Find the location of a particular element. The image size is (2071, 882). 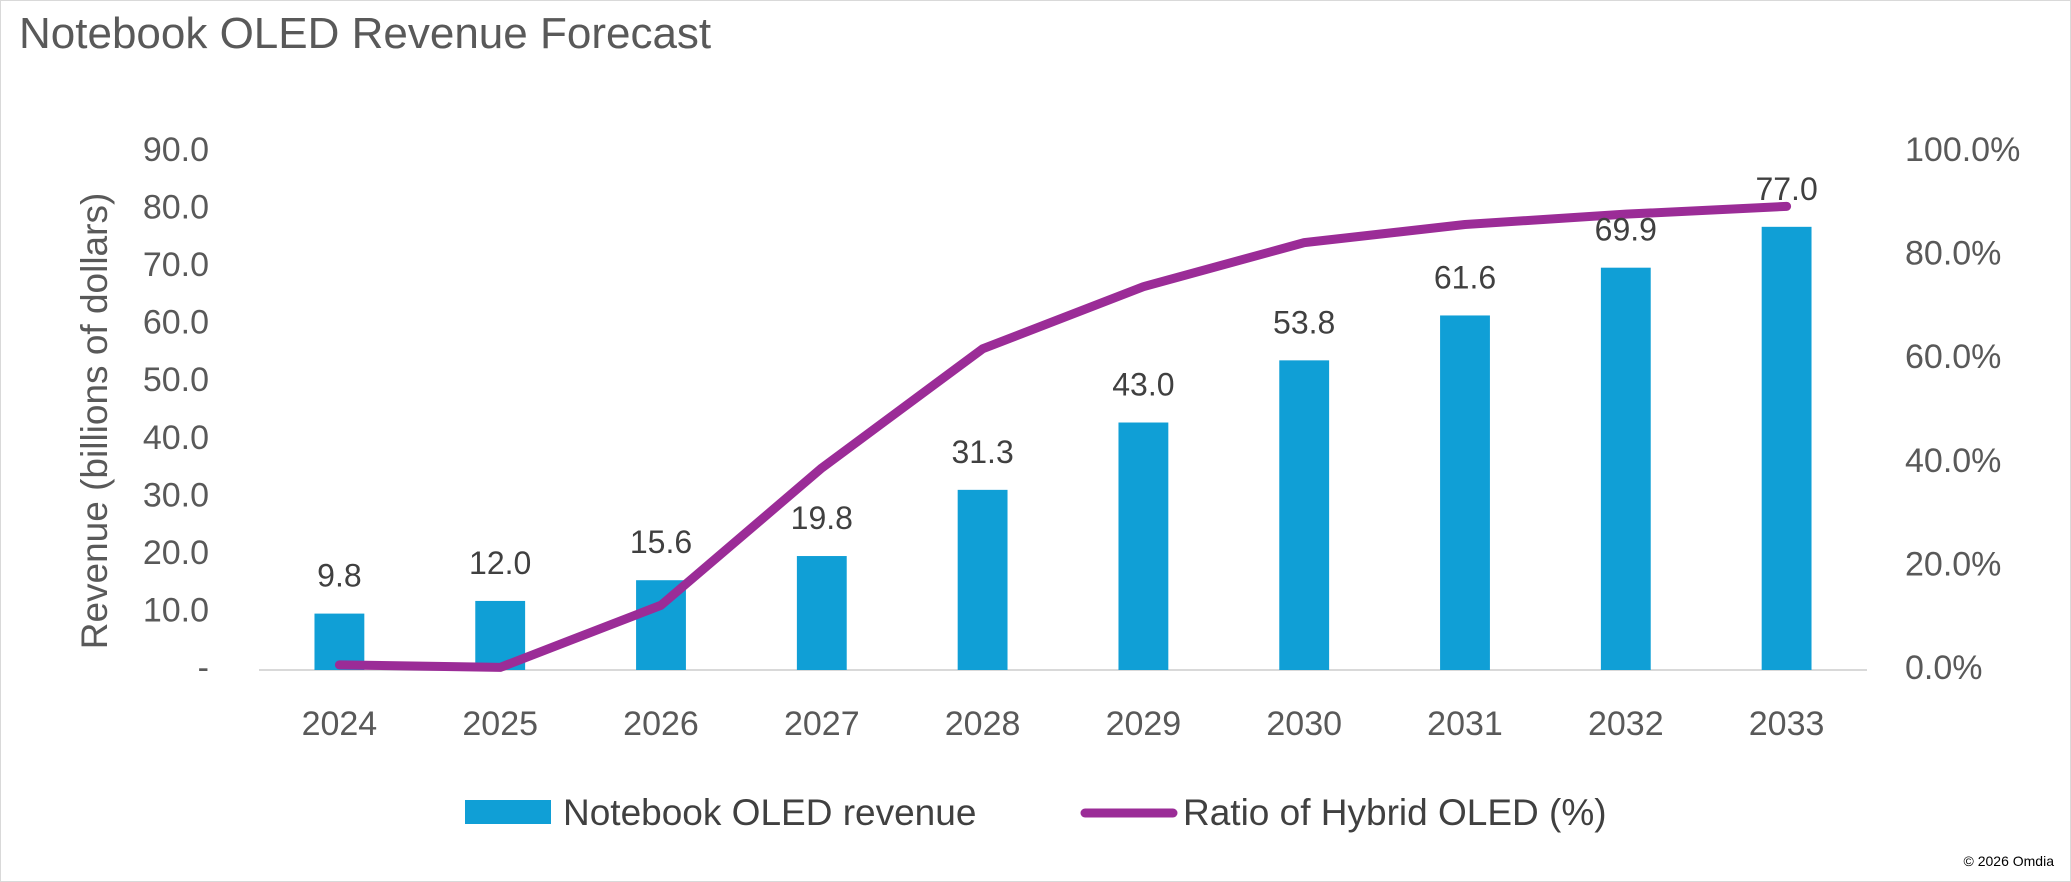

y-tick-label: 90.0 is located at coordinates (176, 150).